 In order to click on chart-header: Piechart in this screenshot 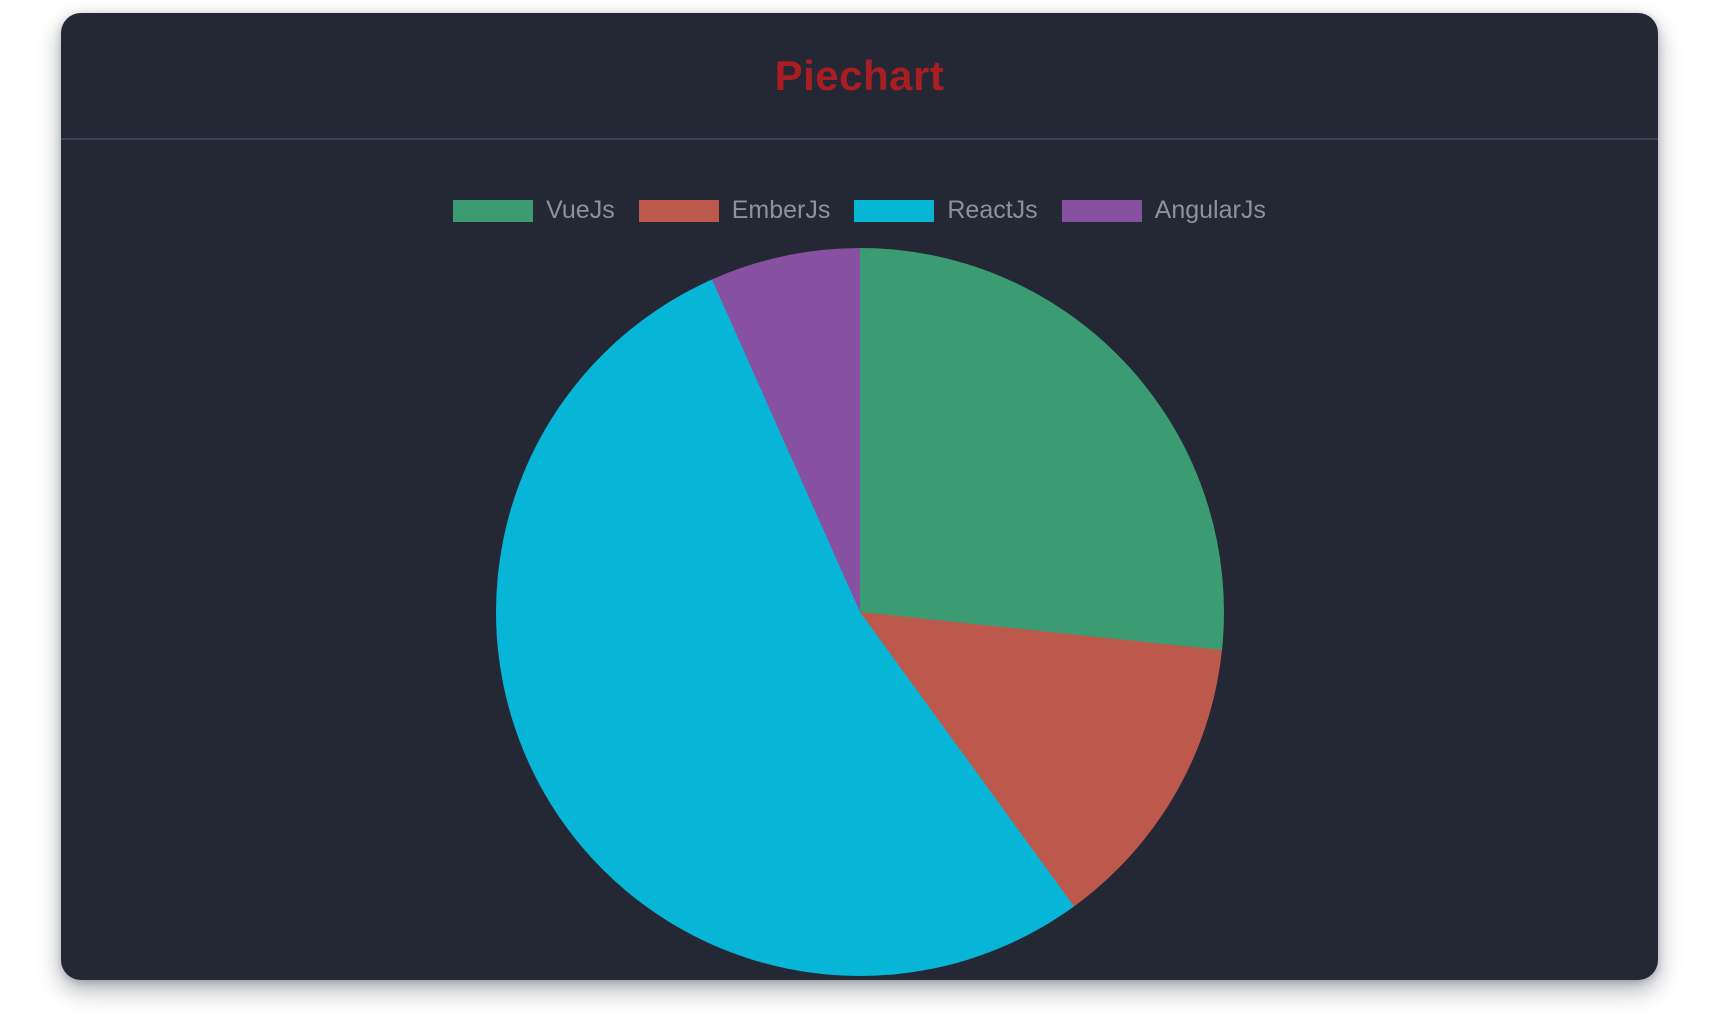, I will do `click(859, 75)`.